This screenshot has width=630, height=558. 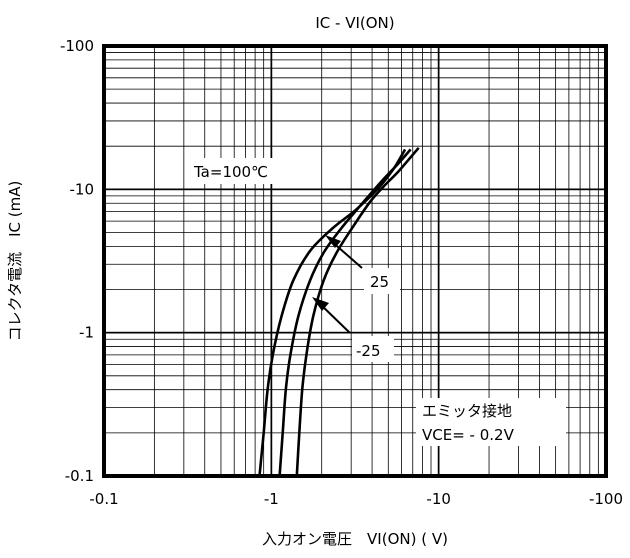 What do you see at coordinates (438, 499) in the screenshot?
I see `x-tick-label: -10` at bounding box center [438, 499].